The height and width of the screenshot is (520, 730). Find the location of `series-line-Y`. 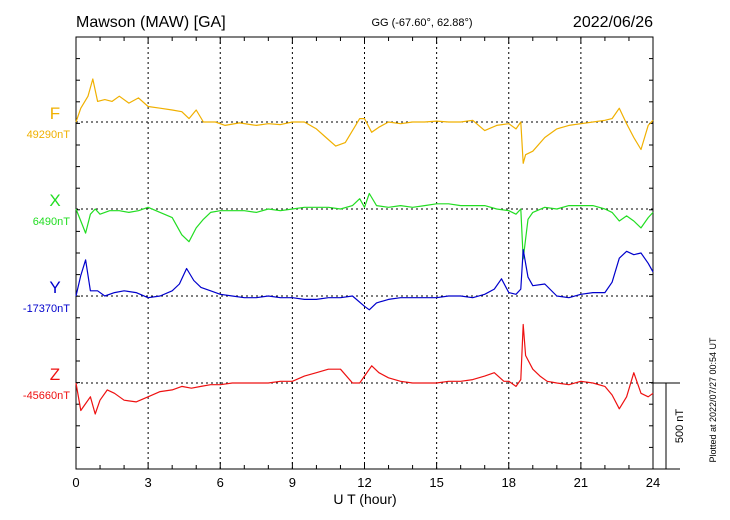

series-line-Y is located at coordinates (364, 280).